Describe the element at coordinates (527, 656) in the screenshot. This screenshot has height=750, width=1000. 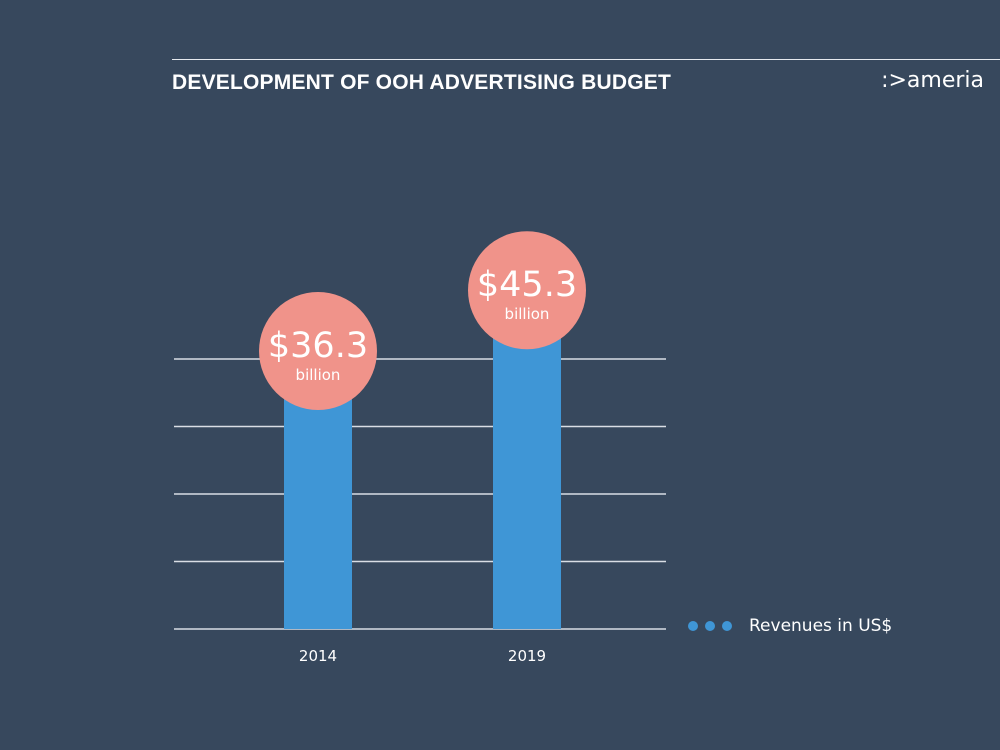
I see `x-tick-label: 2019` at that location.